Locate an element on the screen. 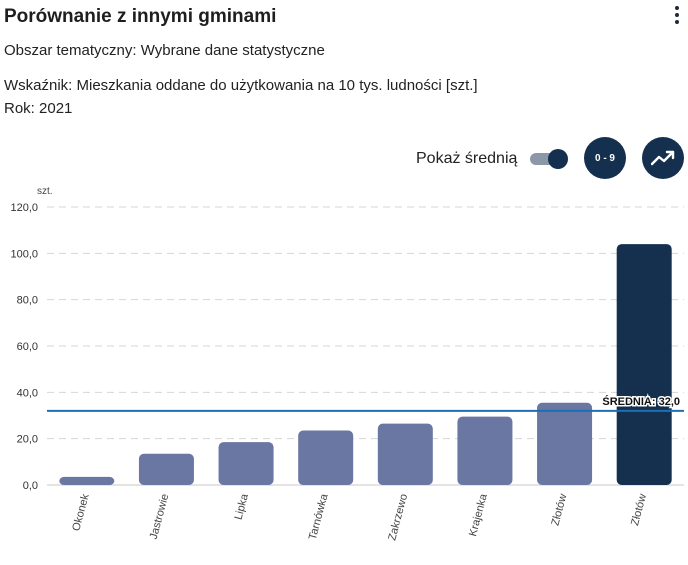 This screenshot has height=565, width=688. y-tick-label: 40,0 is located at coordinates (27, 393).